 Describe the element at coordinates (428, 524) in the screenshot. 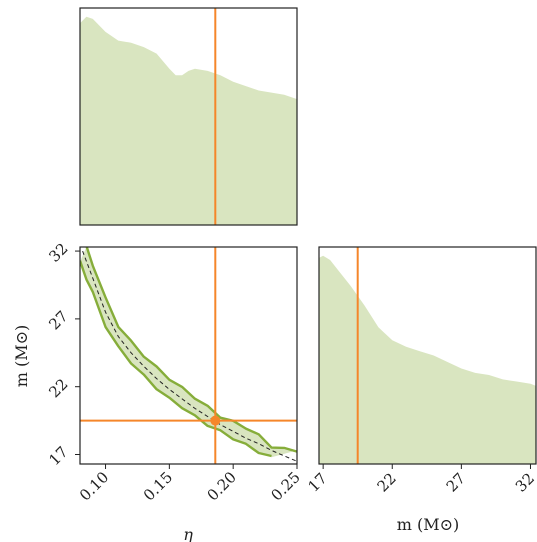

I see `mass-marginal-axis-label: m (M⊙)` at that location.